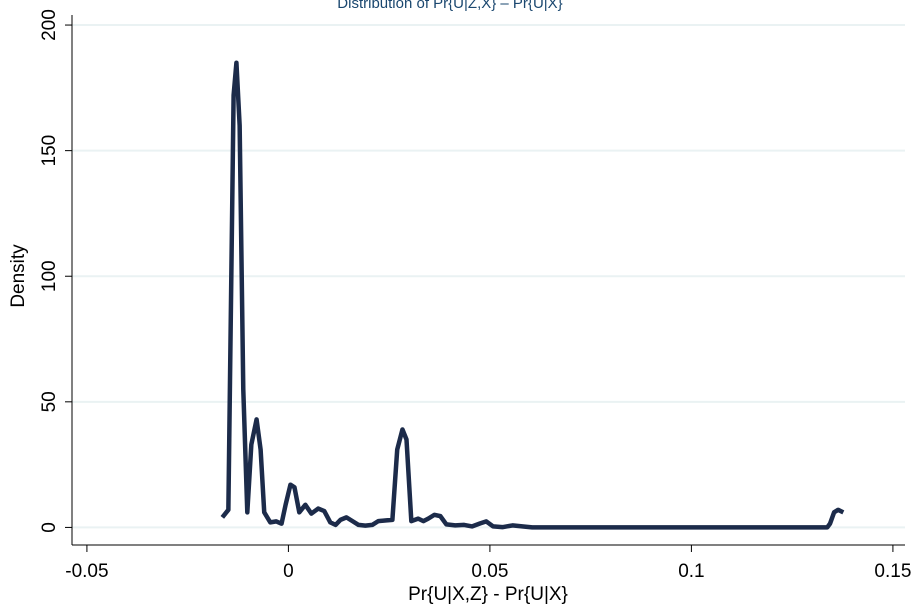 The width and height of the screenshot is (915, 610). I want to click on chart-title: Distribution of Pr{U|Z,X} – Pr{U|X}, so click(449, 6).